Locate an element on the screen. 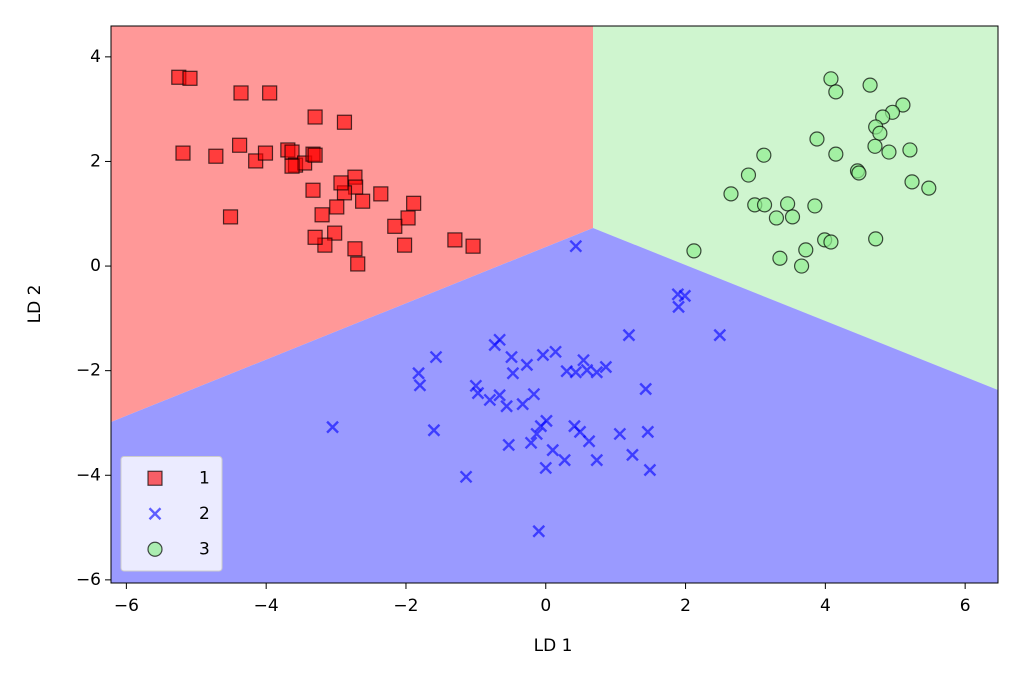  y-tick-label: 2 is located at coordinates (95, 161).